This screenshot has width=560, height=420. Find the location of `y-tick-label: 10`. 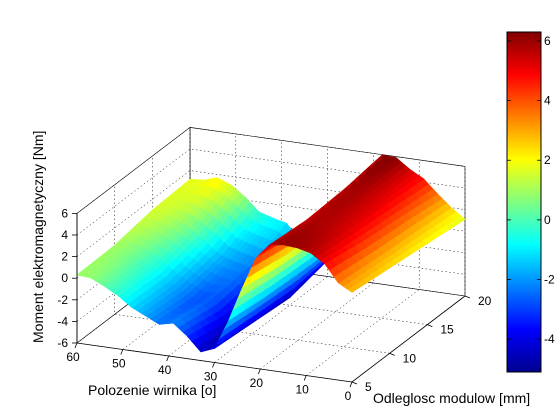

y-tick-label: 10 is located at coordinates (410, 358).